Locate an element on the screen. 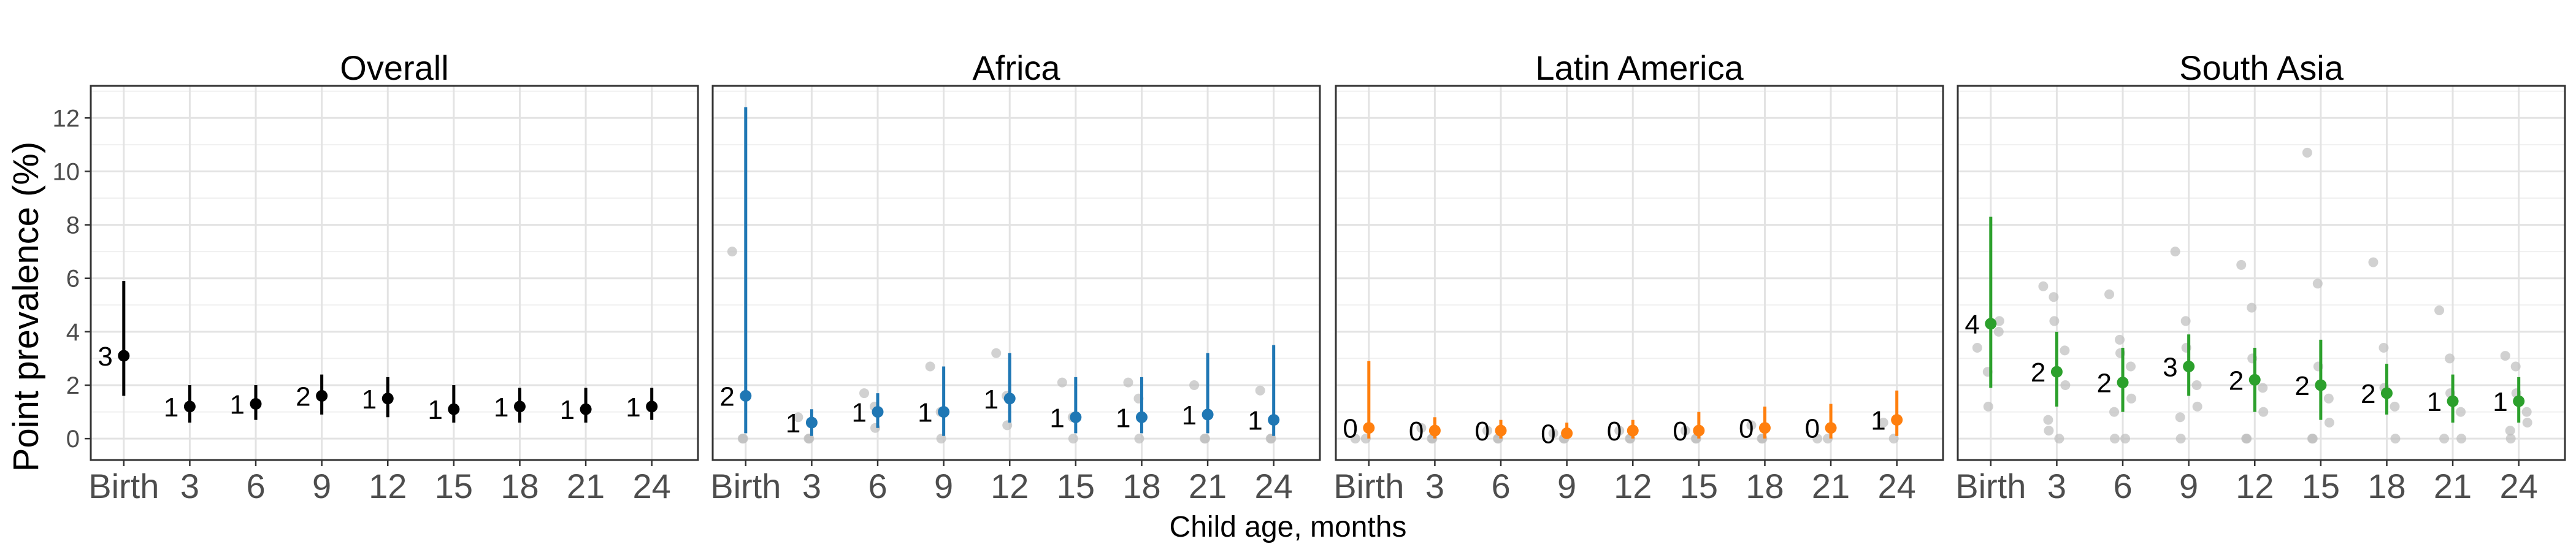 This screenshot has width=2576, height=552. y-tick-label: 4 is located at coordinates (73, 332).